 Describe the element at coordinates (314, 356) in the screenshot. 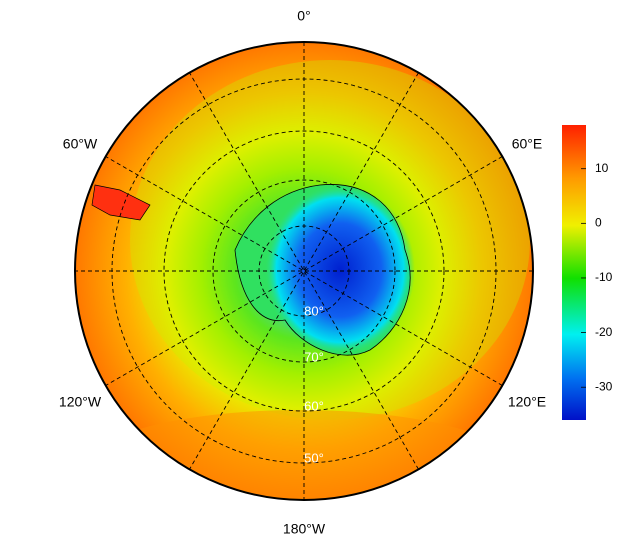

I see `parallel-label: 70°` at that location.